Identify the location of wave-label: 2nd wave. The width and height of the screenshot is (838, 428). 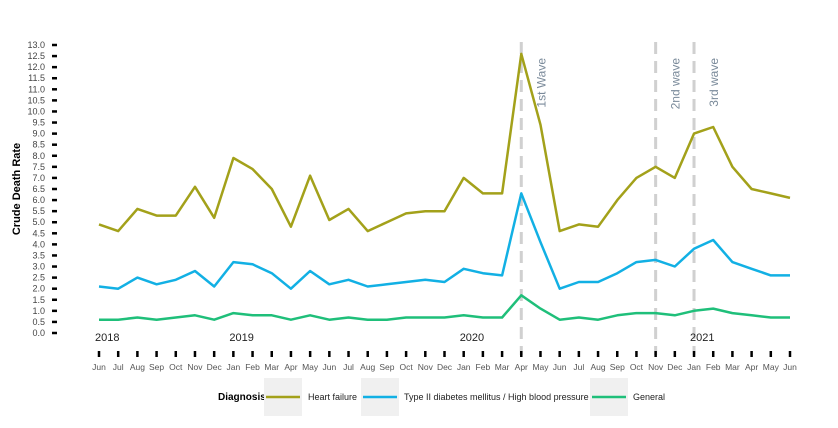
(676, 84).